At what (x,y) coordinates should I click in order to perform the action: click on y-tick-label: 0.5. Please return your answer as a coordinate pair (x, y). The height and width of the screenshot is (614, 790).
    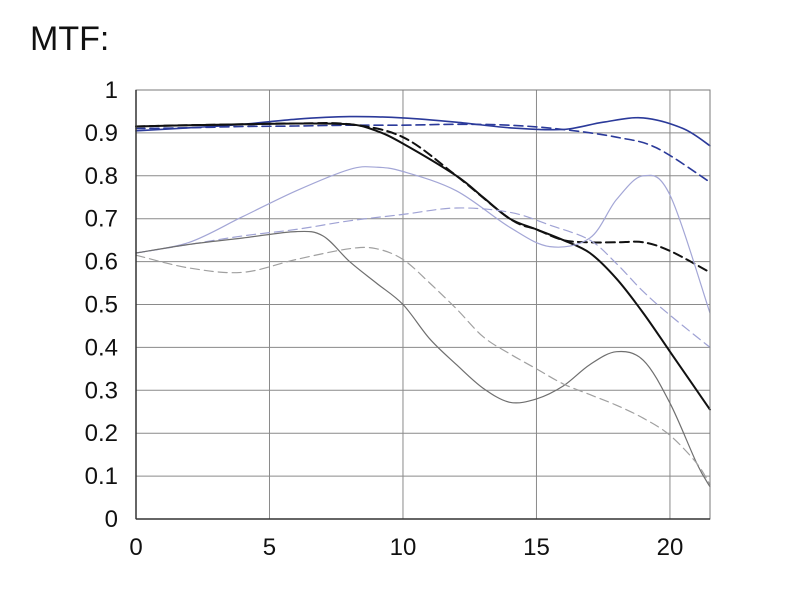
    Looking at the image, I should click on (101, 305).